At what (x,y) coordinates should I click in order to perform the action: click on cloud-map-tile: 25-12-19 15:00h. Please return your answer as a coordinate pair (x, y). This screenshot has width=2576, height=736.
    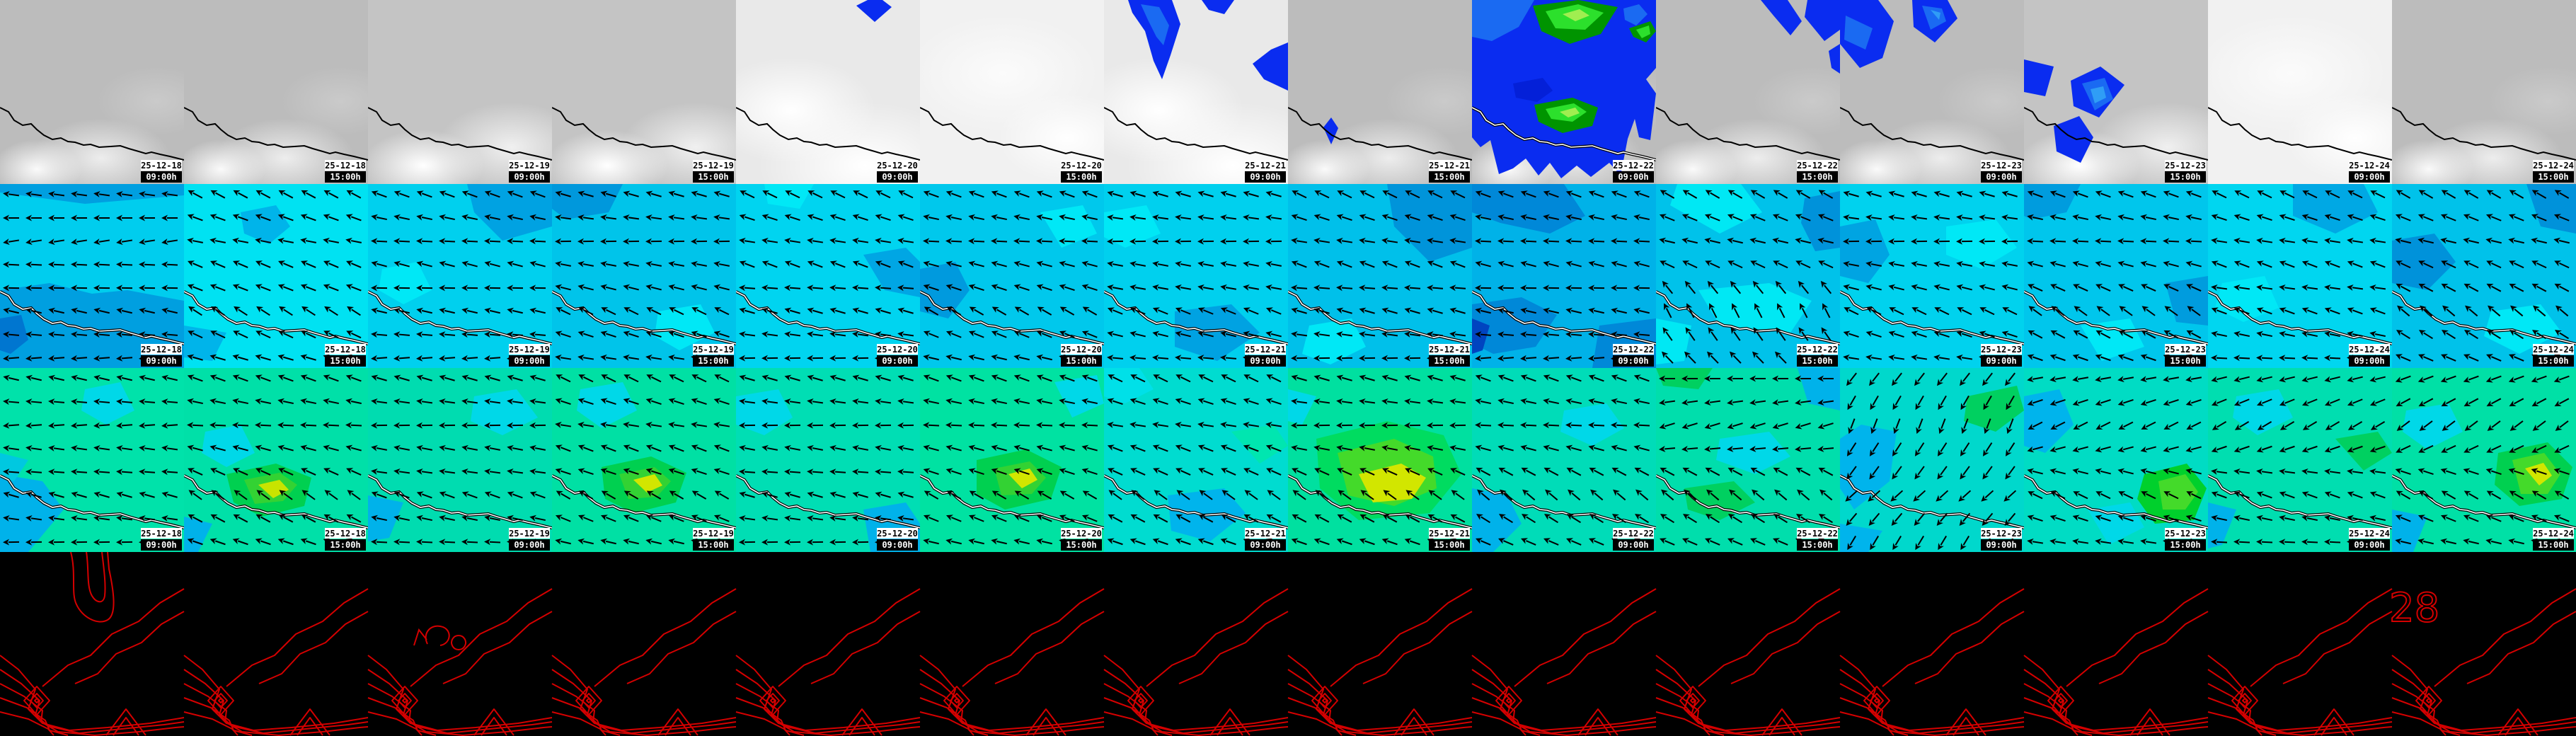
    Looking at the image, I should click on (644, 92).